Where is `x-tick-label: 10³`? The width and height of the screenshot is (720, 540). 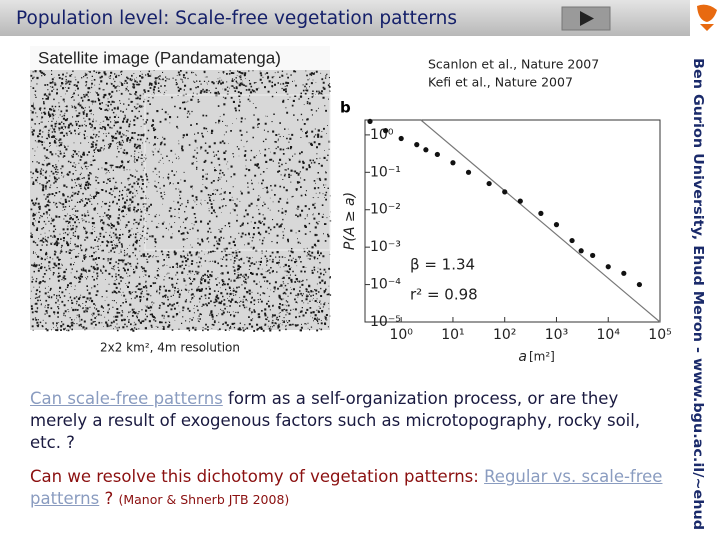 x-tick-label: 10³ is located at coordinates (556, 335).